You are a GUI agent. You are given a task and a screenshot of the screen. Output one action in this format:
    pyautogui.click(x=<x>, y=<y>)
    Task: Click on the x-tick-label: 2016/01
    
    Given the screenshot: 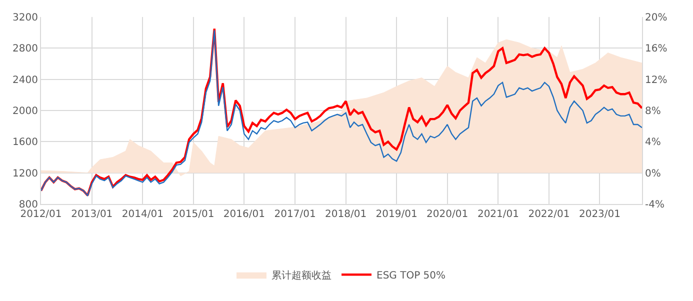 What is the action you would take?
    pyautogui.click(x=244, y=214)
    